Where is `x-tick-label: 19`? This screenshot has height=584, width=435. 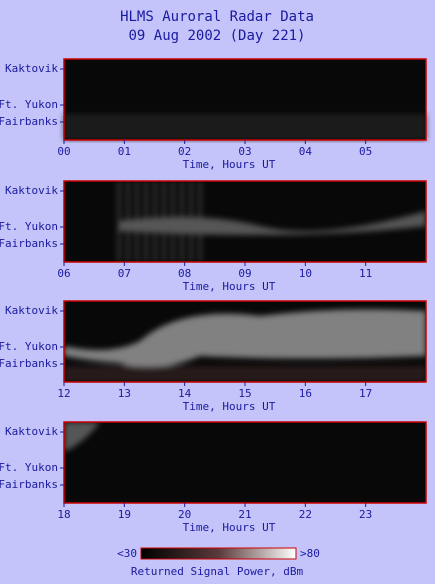
x-tick-label: 19 is located at coordinates (124, 514).